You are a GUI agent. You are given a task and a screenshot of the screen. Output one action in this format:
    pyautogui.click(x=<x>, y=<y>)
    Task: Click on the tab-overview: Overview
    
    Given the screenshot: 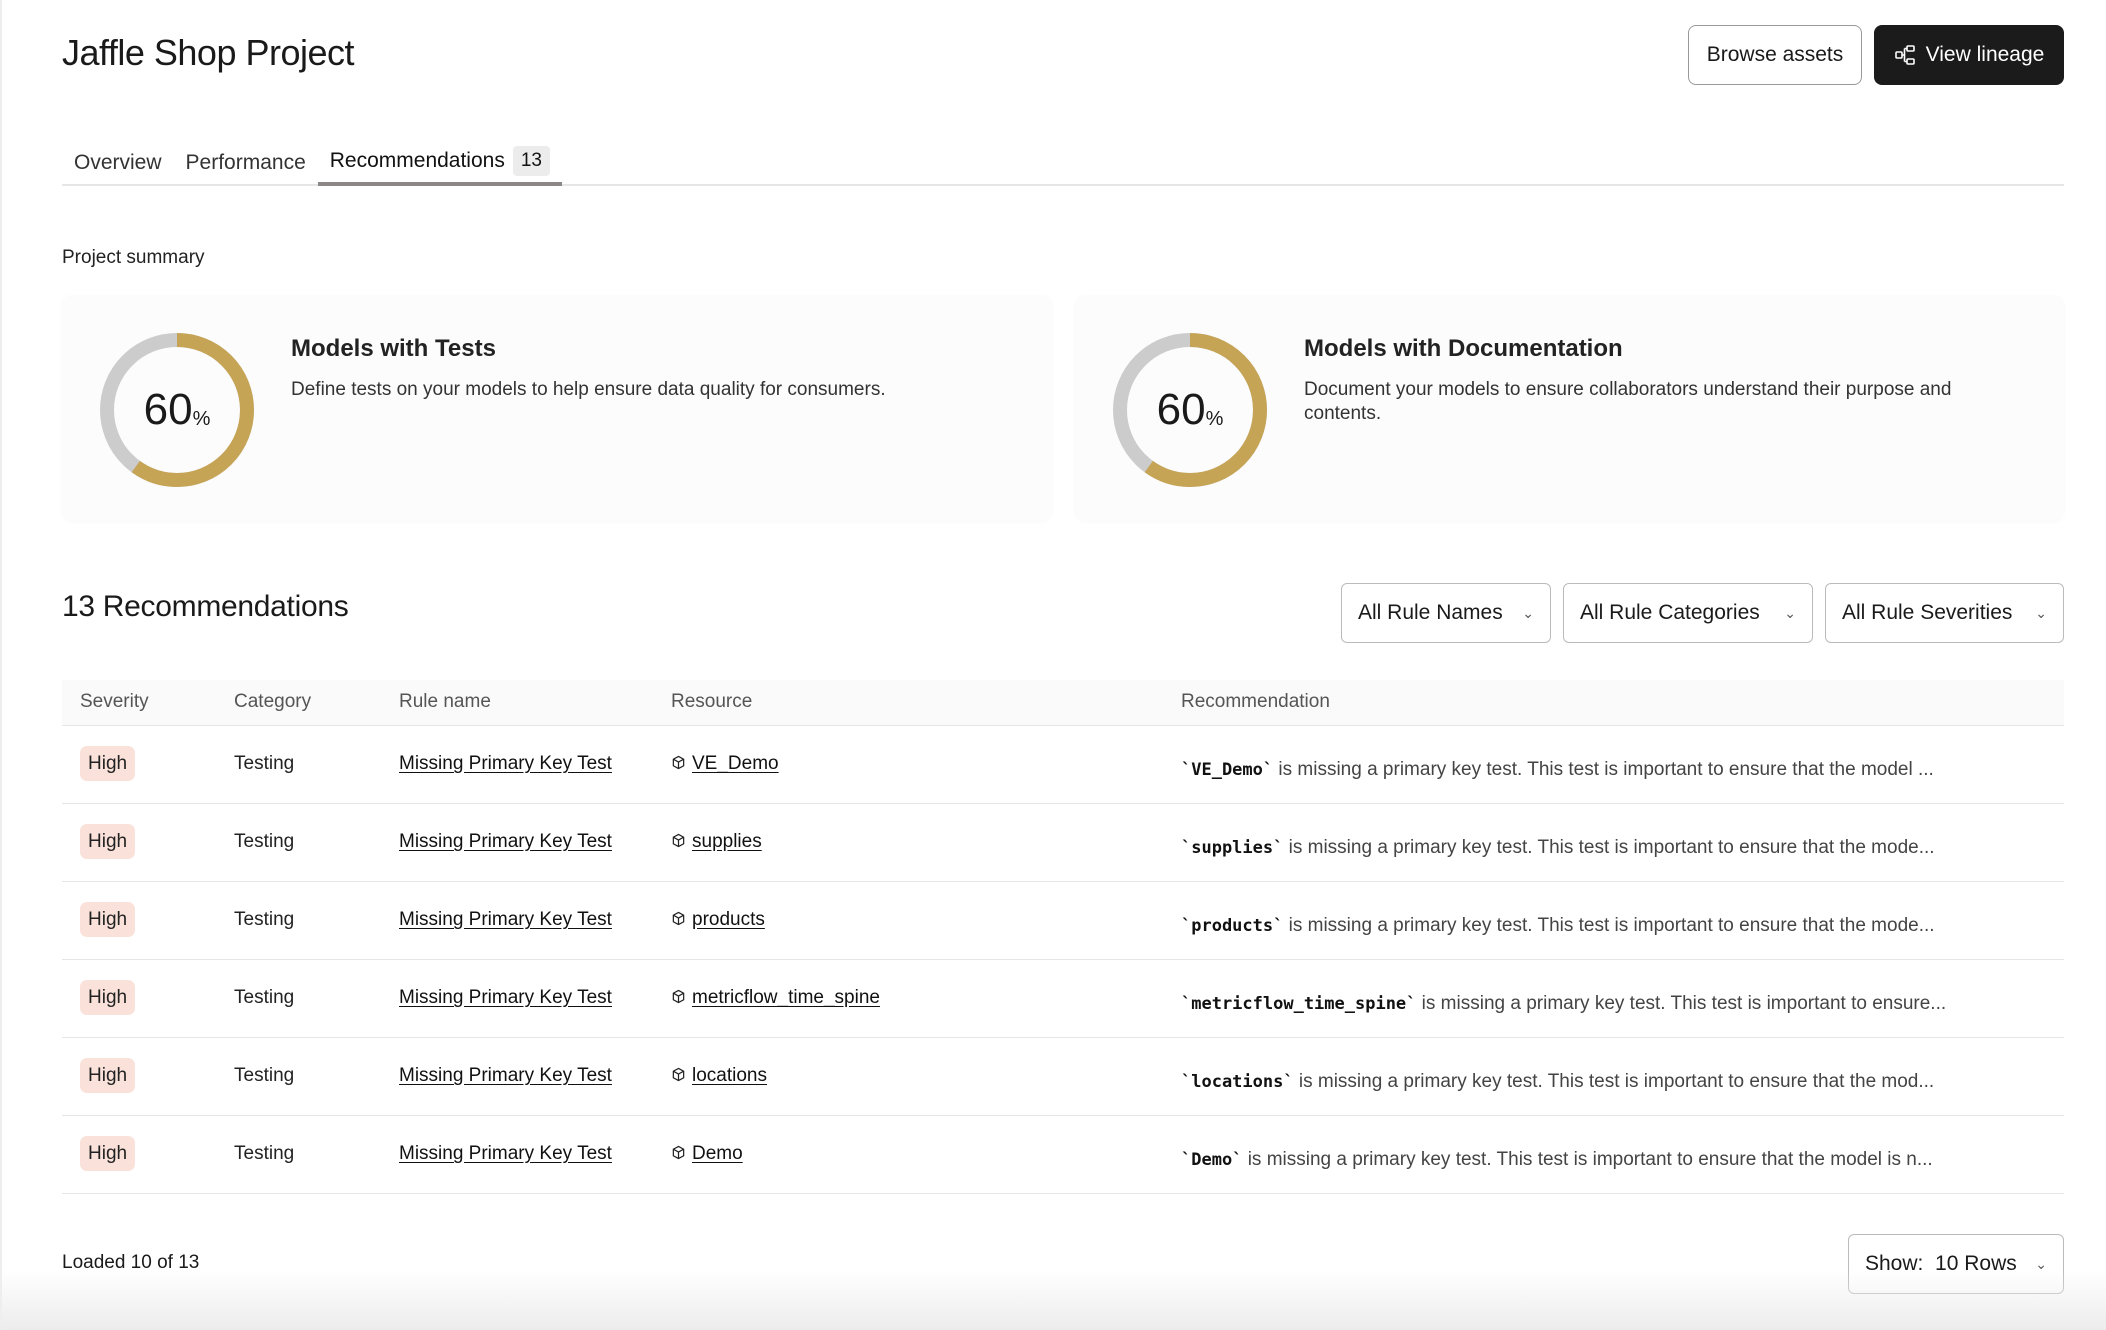 What is the action you would take?
    pyautogui.click(x=118, y=163)
    